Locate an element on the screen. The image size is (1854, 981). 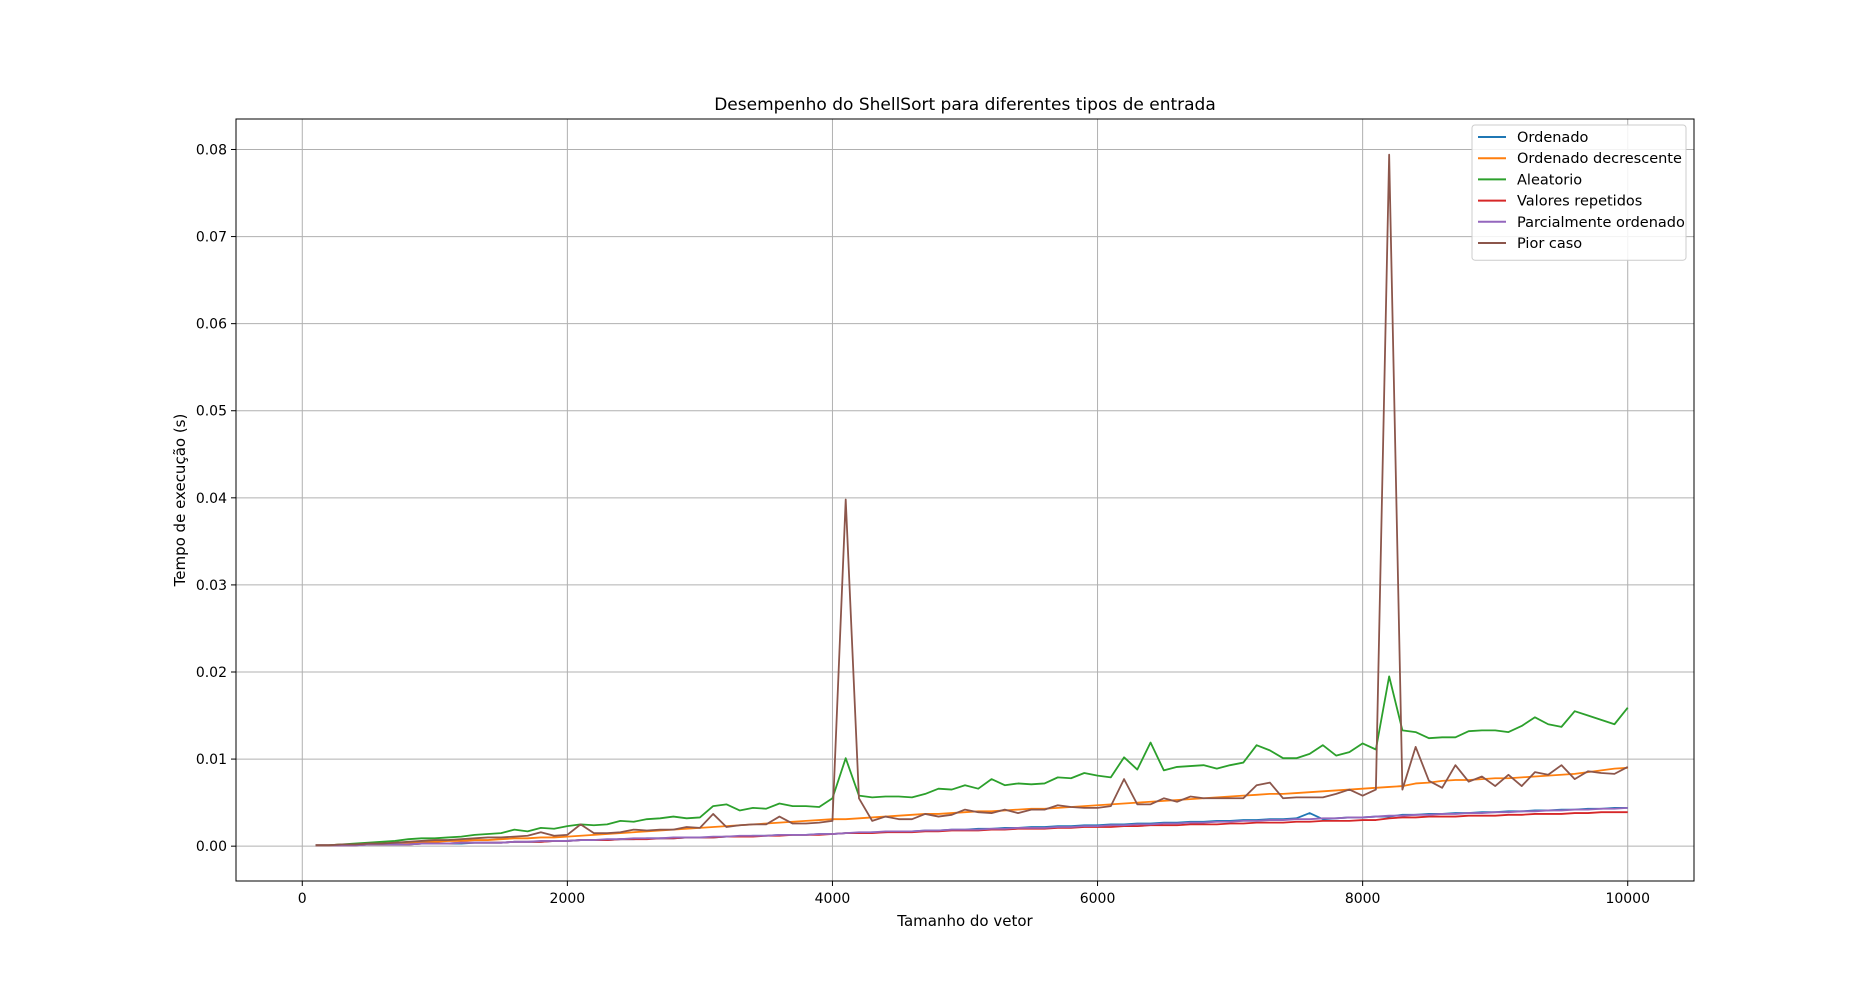
x-tick-label: 0 is located at coordinates (302, 899).